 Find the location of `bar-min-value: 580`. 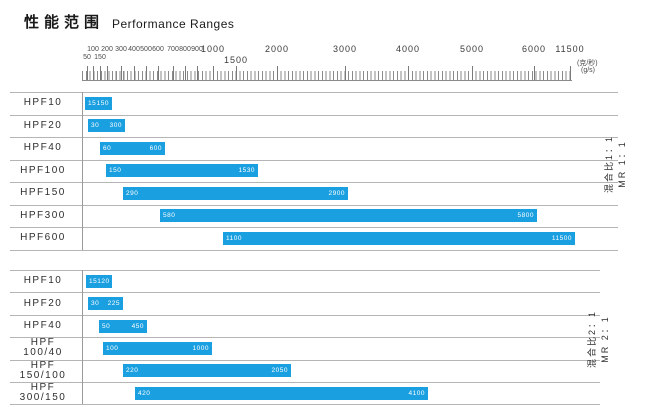

bar-min-value: 580 is located at coordinates (169, 216).